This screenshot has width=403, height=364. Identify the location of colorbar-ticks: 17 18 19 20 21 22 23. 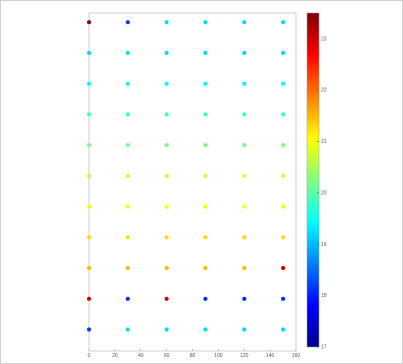
(322, 193).